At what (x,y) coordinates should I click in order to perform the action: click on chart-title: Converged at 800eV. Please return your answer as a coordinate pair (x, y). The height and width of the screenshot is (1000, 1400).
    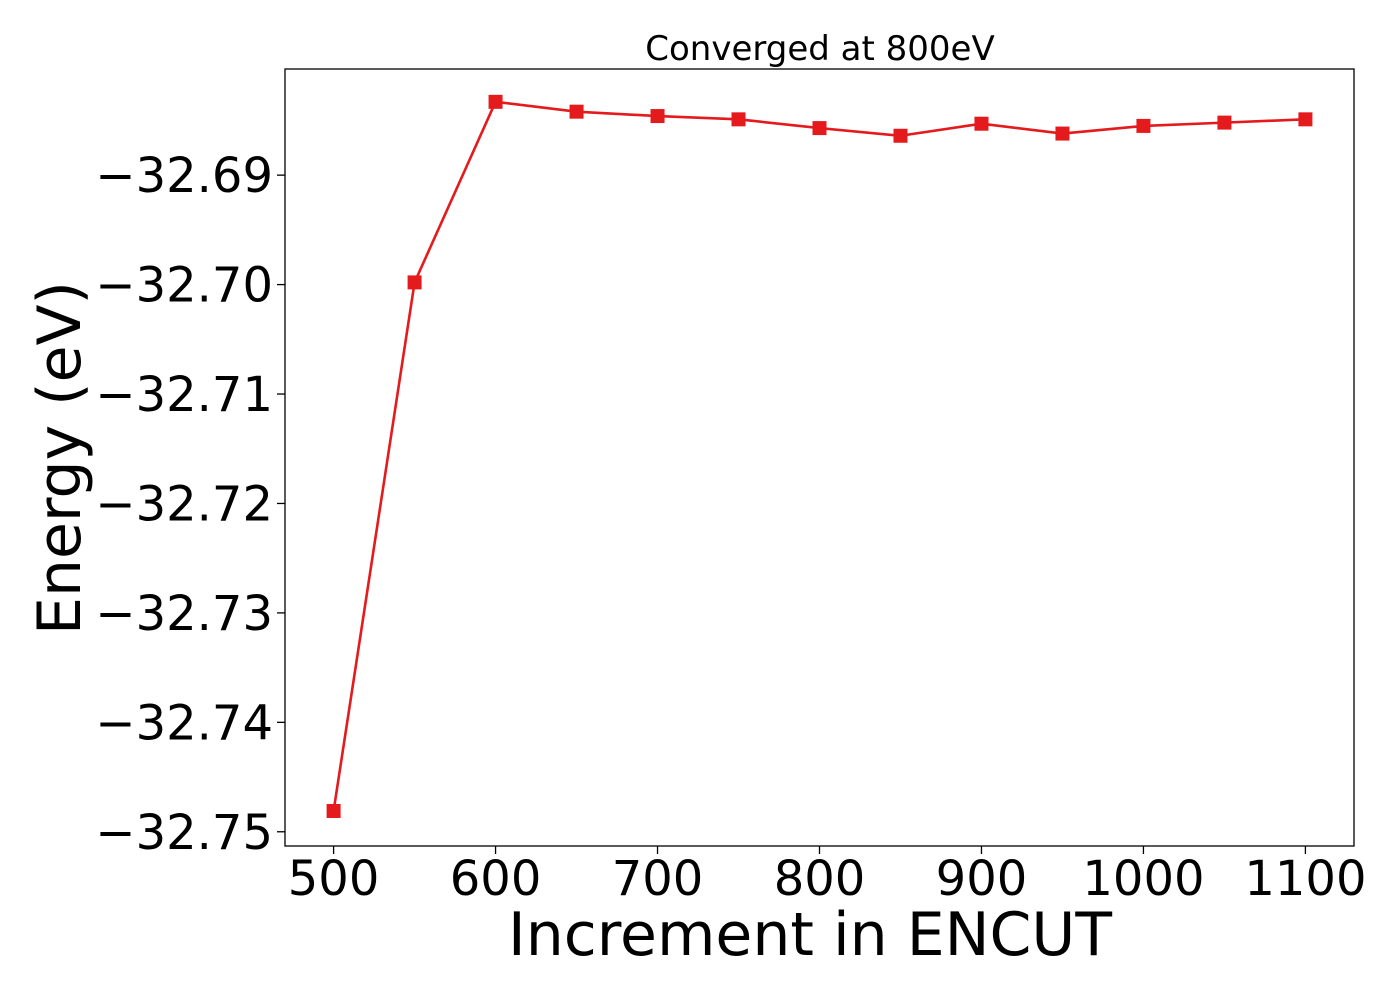
    Looking at the image, I should click on (819, 49).